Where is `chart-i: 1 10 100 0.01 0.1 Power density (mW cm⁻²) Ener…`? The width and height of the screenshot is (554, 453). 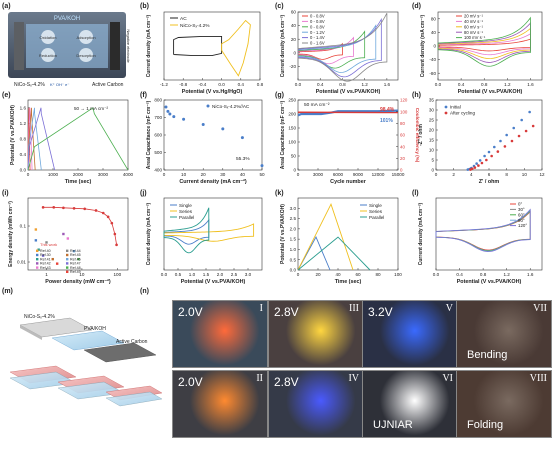 chart-i: 1 10 100 0.01 0.1 Power density (mW cm⁻²) Ener… is located at coordinates (68, 241).